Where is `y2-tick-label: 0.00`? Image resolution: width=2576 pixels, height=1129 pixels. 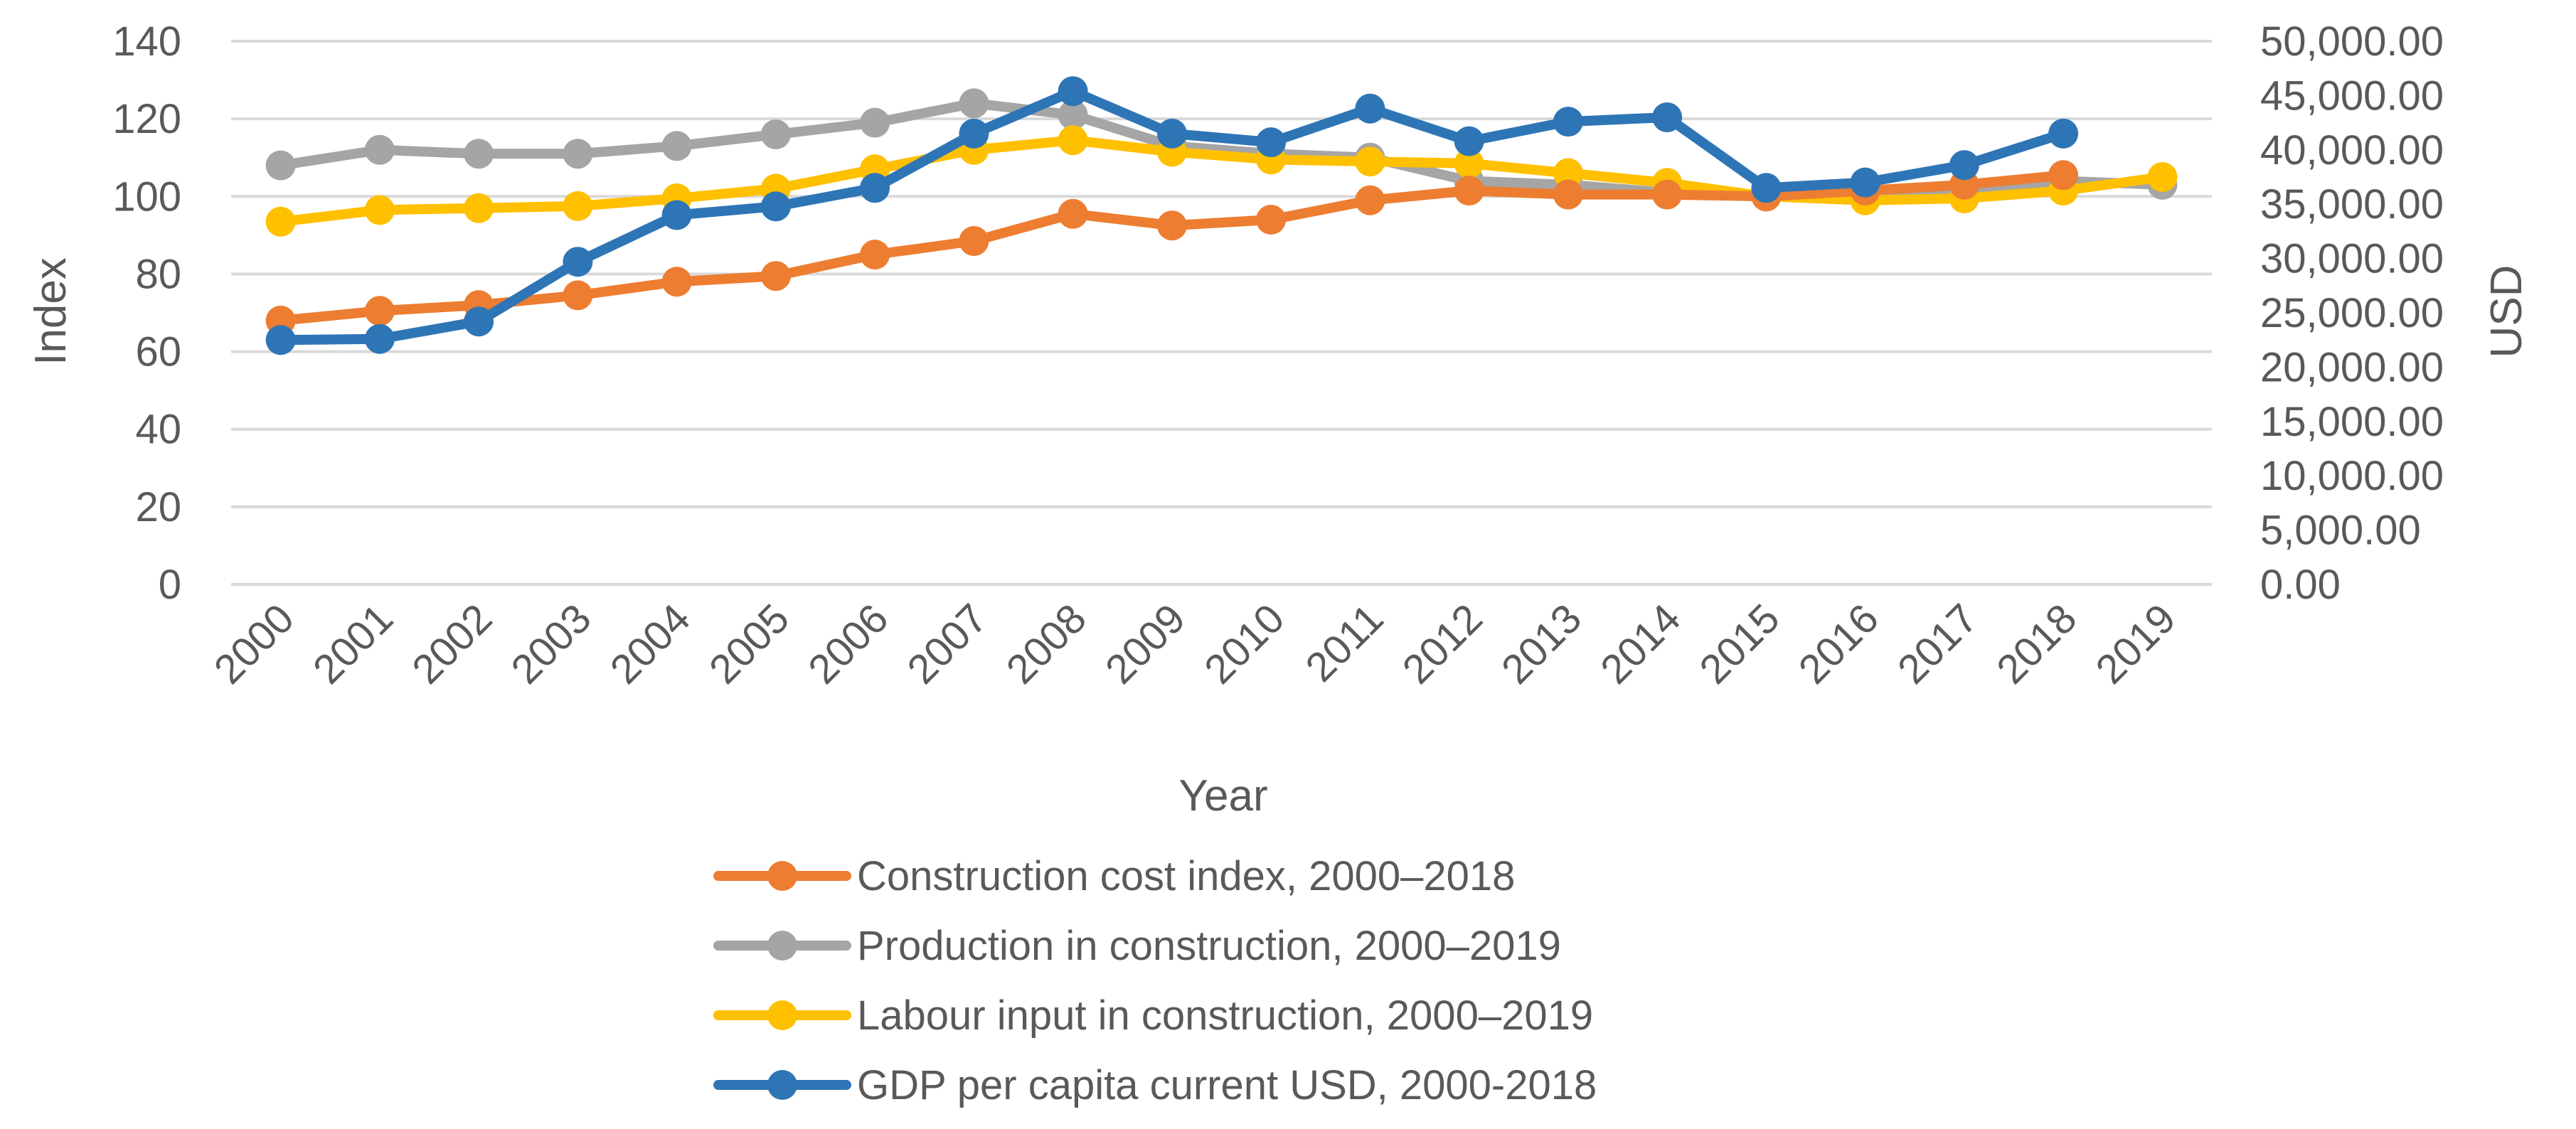
y2-tick-label: 0.00 is located at coordinates (2300, 585).